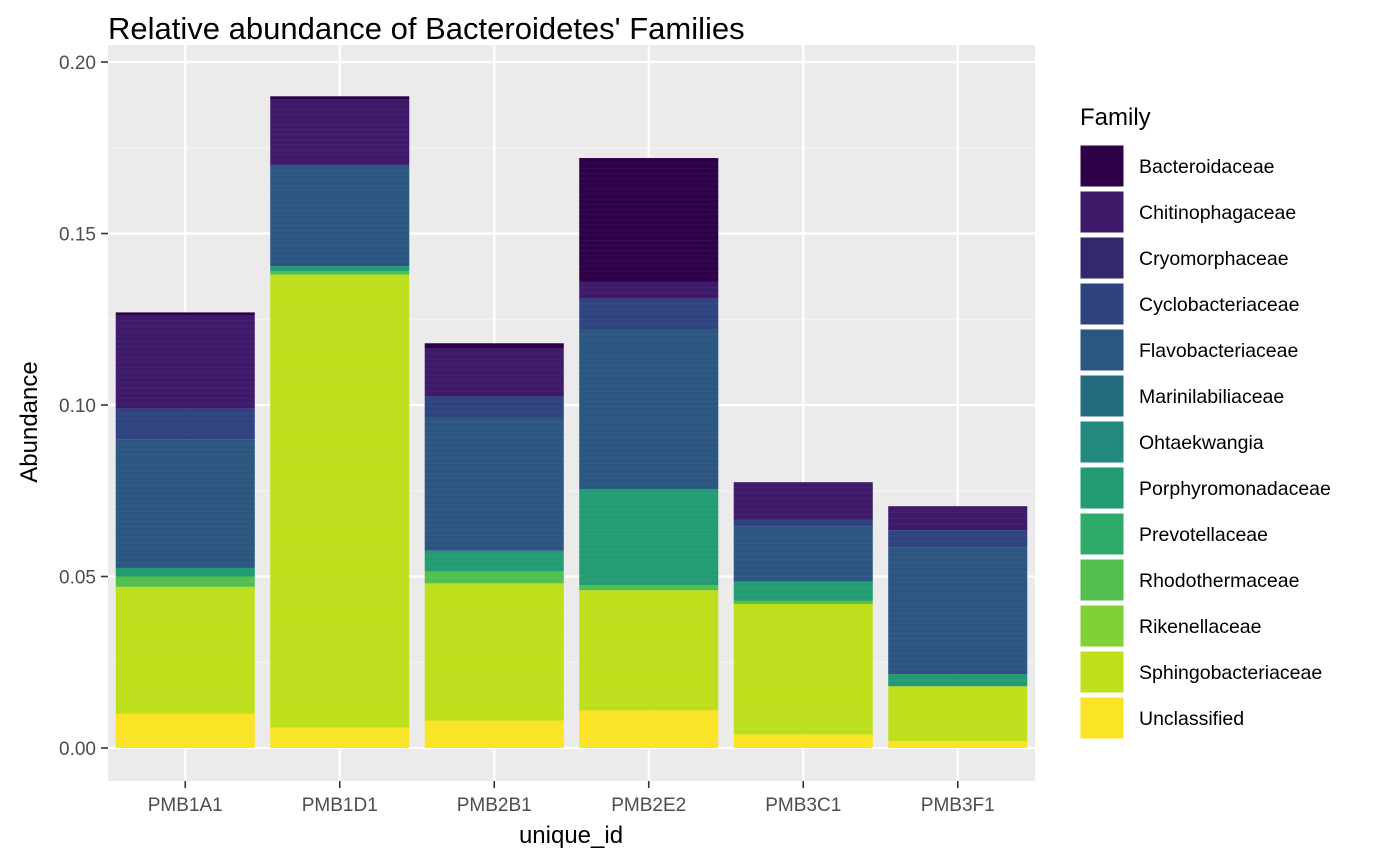 Image resolution: width=1400 pixels, height=865 pixels. I want to click on legend-key-marinilabiliaceae, so click(1102, 396).